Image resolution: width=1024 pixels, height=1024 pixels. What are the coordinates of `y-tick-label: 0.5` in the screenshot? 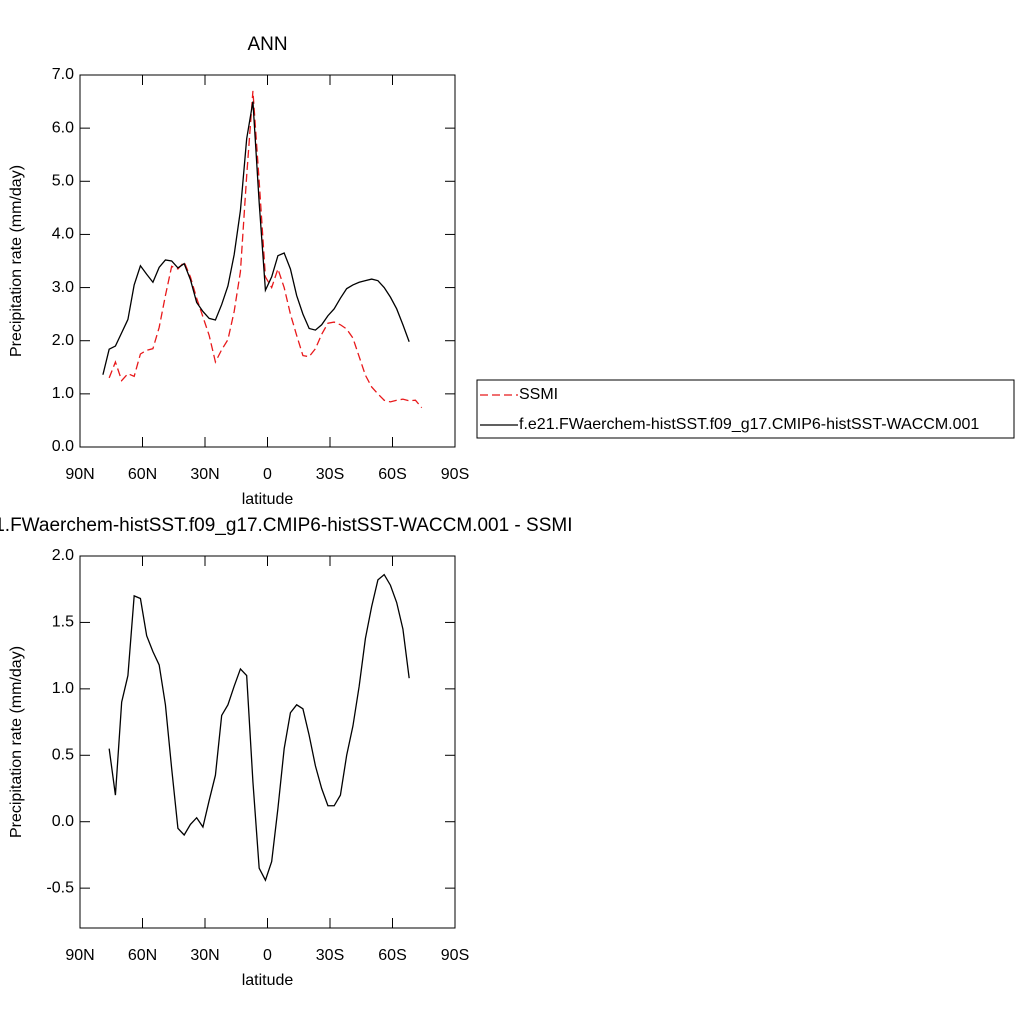 It's located at (63, 755).